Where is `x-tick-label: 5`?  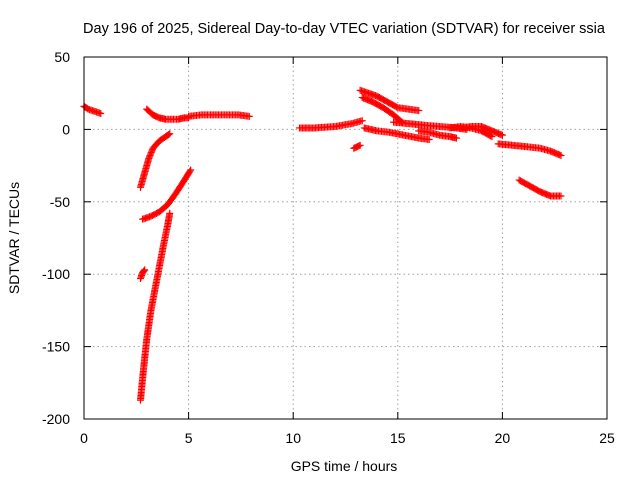 x-tick-label: 5 is located at coordinates (189, 438).